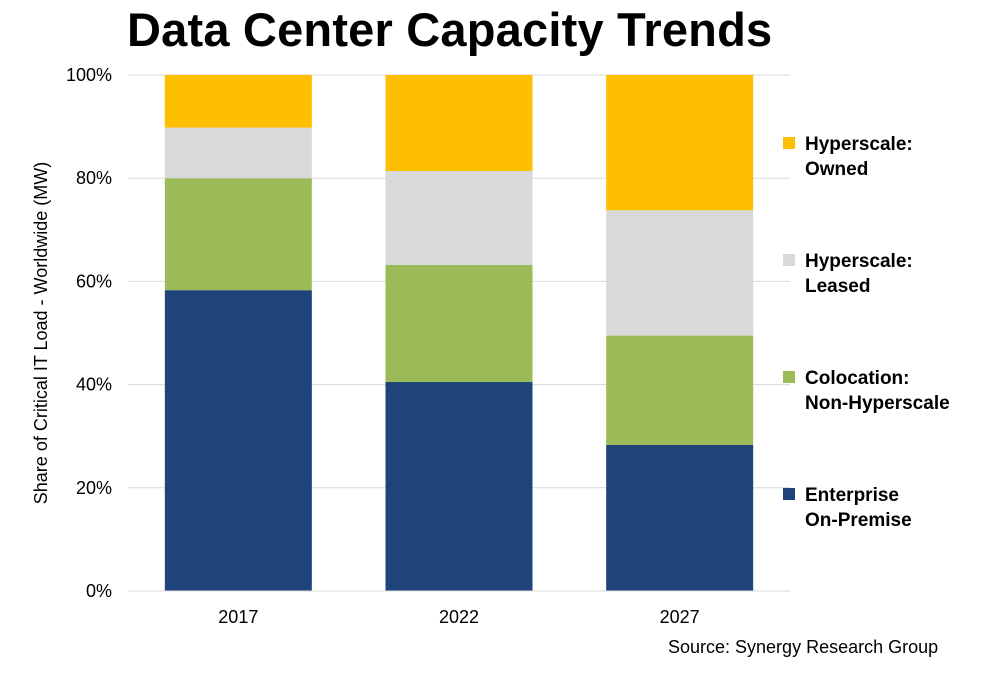 This screenshot has width=1000, height=679. Describe the element at coordinates (99, 591) in the screenshot. I see `y-tick-label: 0%` at that location.